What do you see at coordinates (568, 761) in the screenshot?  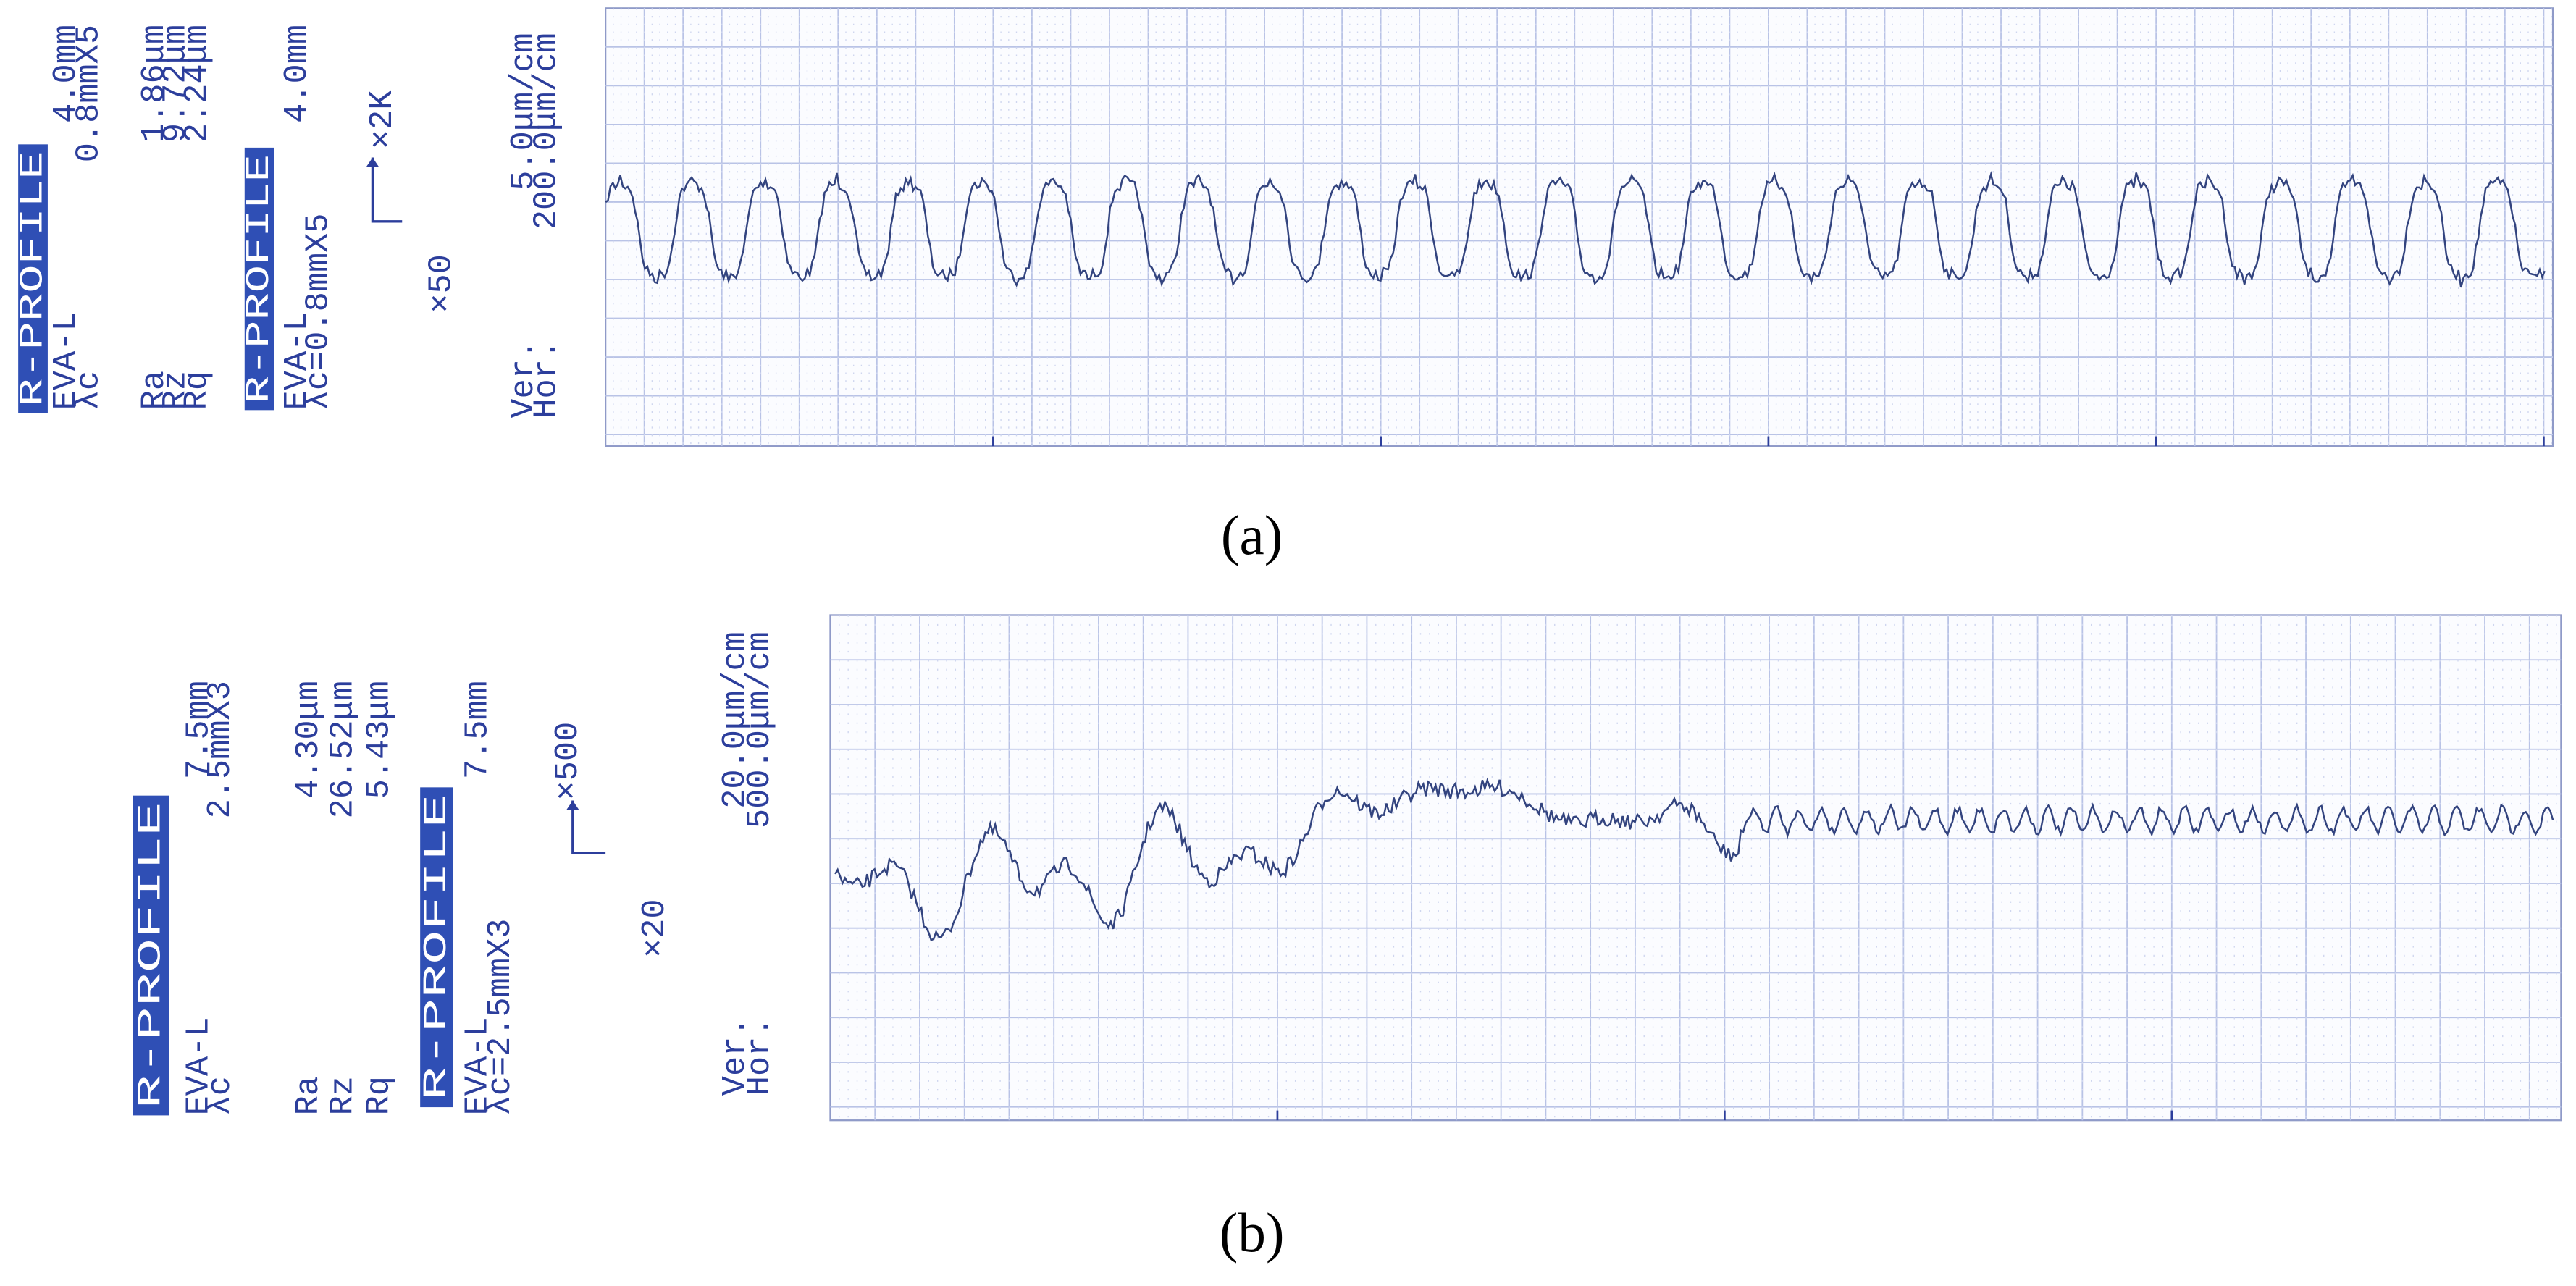 I see `vertical-magnification: ×500` at bounding box center [568, 761].